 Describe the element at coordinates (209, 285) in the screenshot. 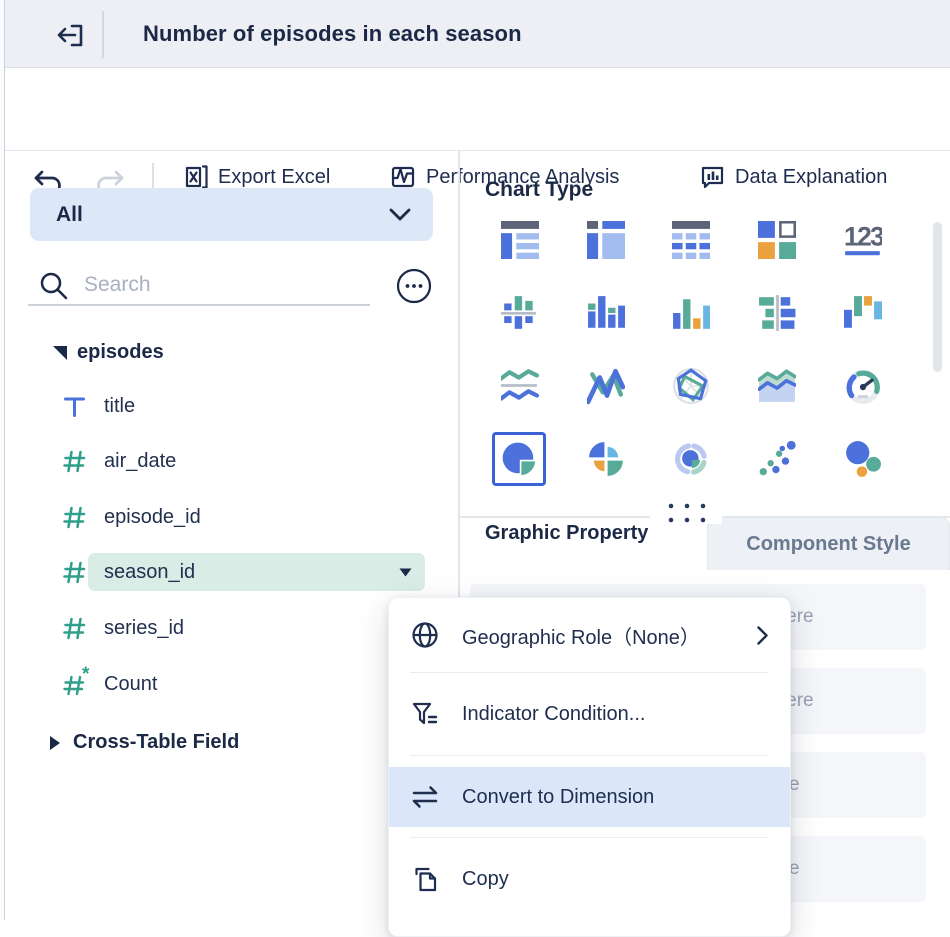

I see `search-input` at that location.